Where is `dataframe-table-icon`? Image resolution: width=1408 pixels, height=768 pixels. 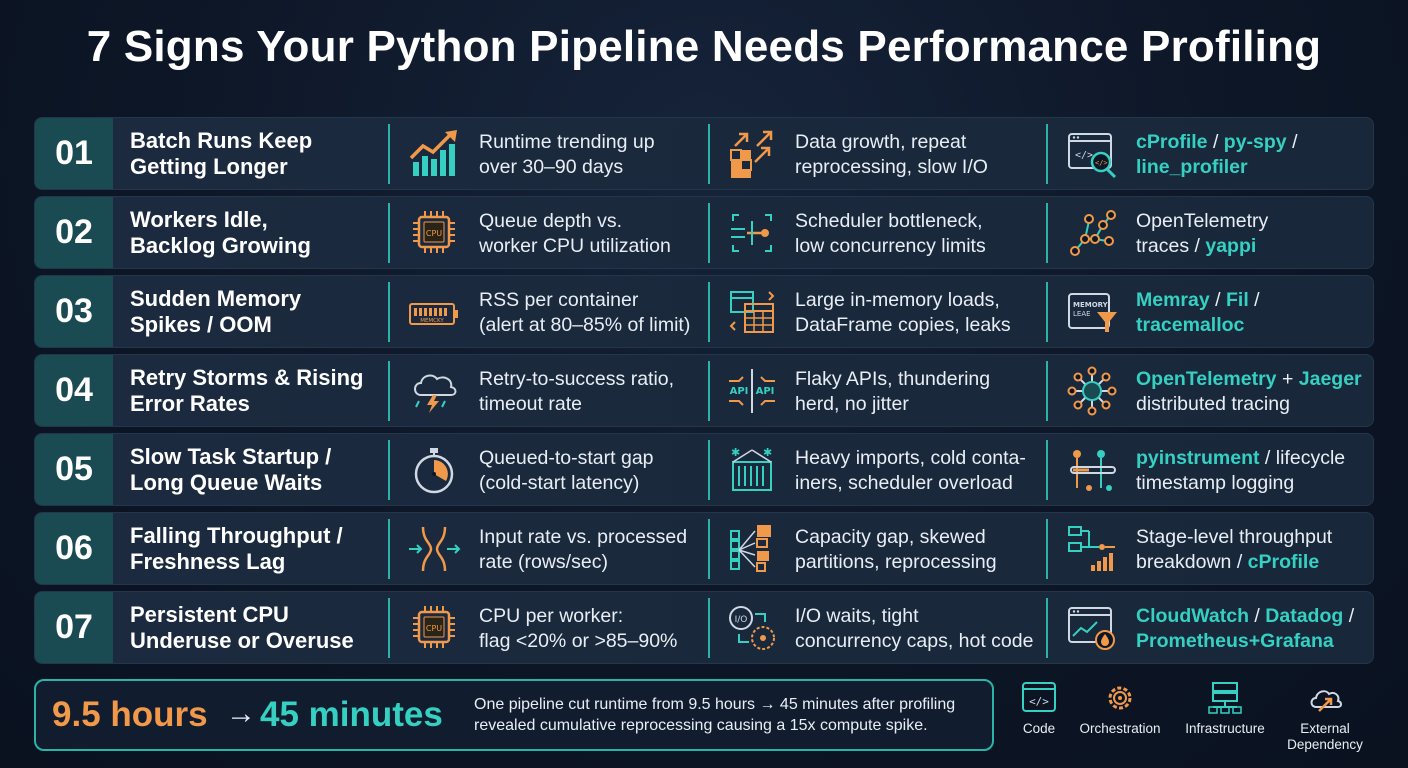
dataframe-table-icon is located at coordinates (752, 312).